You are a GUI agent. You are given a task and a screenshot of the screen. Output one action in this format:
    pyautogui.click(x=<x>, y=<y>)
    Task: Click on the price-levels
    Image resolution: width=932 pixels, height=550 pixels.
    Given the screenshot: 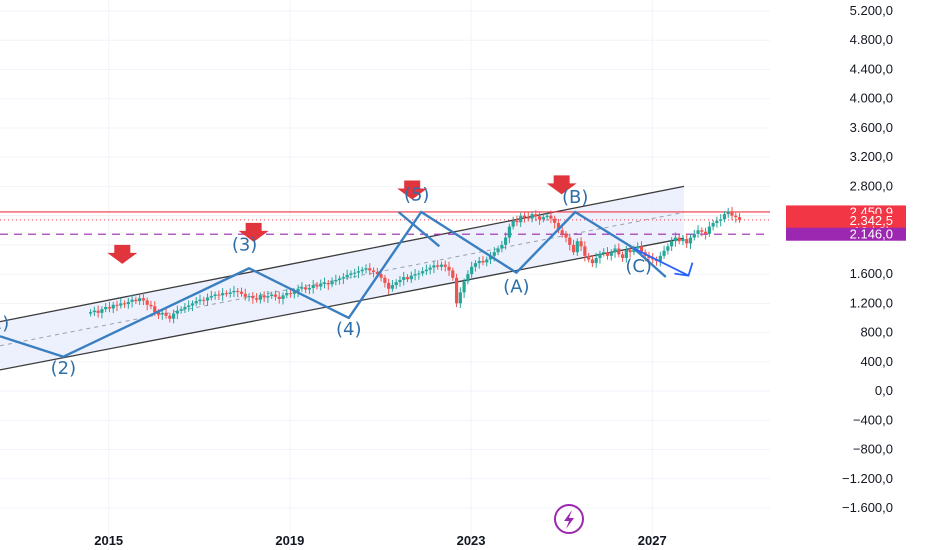 What is the action you would take?
    pyautogui.click(x=385, y=223)
    